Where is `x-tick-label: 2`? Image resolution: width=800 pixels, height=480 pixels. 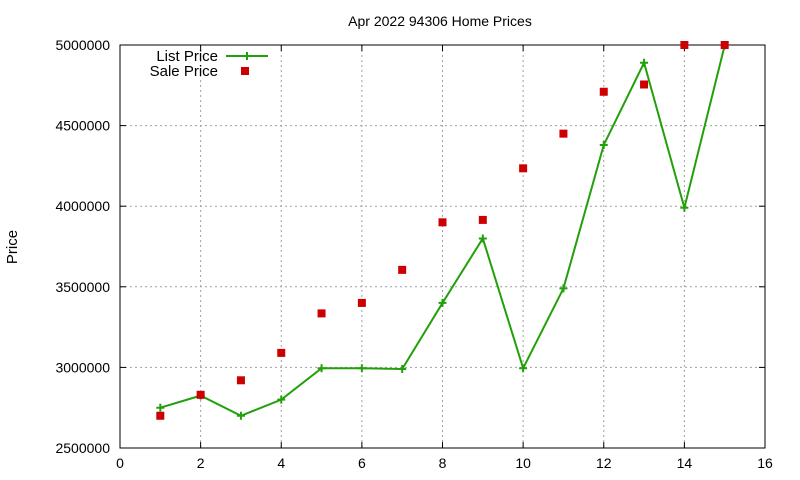
x-tick-label: 2 is located at coordinates (201, 463).